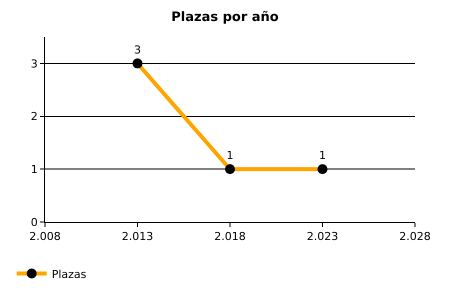 The width and height of the screenshot is (450, 300). Describe the element at coordinates (415, 237) in the screenshot. I see `x-tick-label: 2.028` at that location.